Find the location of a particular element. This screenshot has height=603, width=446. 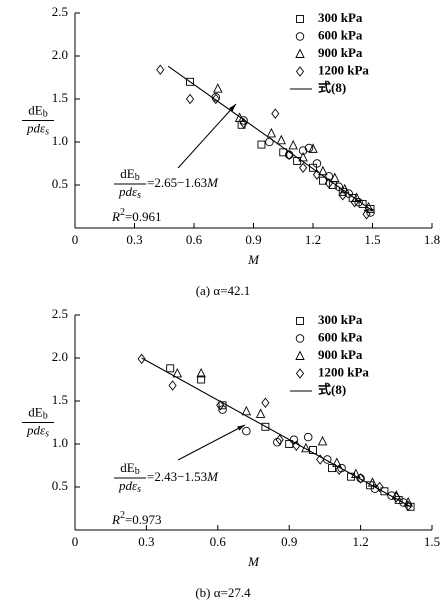

r-squared: R2=0.961 is located at coordinates (136, 215).